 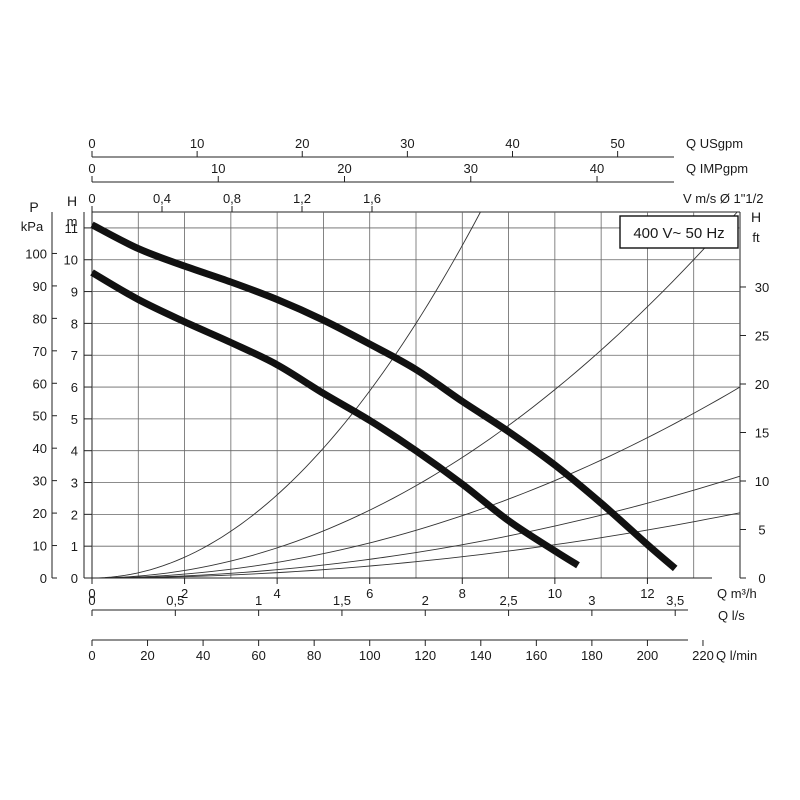 What do you see at coordinates (74, 292) in the screenshot?
I see `h-m-tick-label: 9` at bounding box center [74, 292].